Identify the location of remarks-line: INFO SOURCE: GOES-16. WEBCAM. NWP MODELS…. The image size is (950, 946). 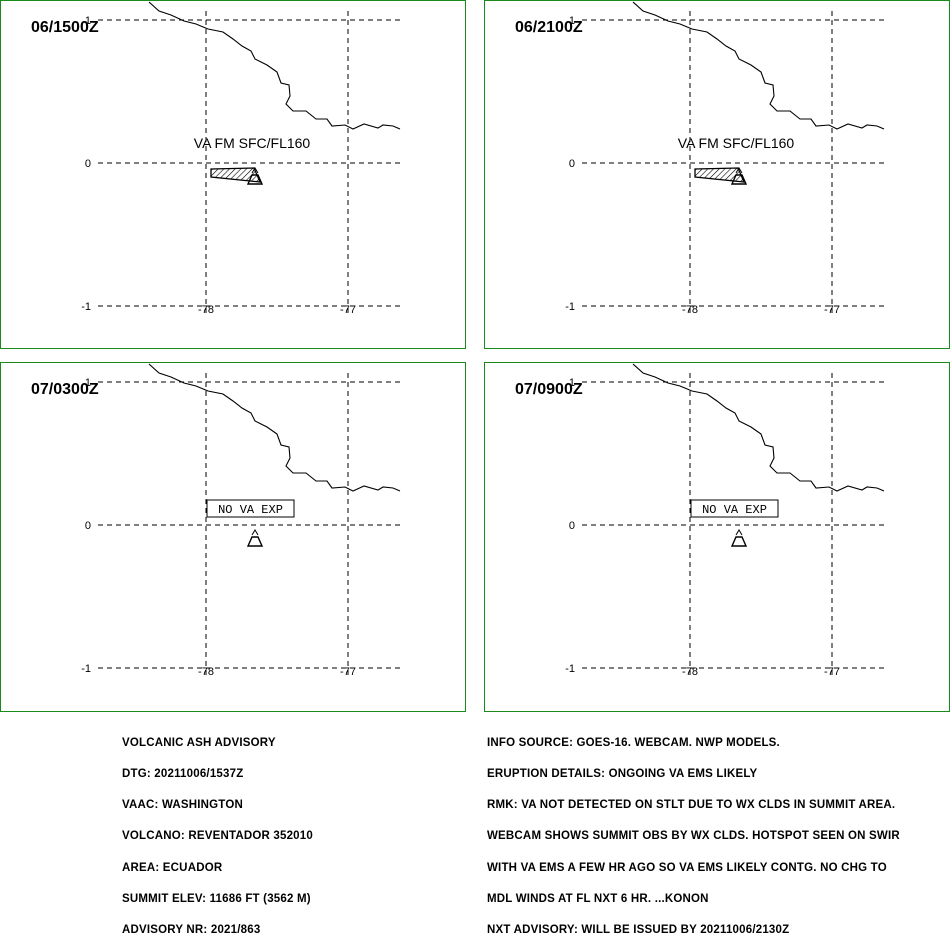
(633, 742).